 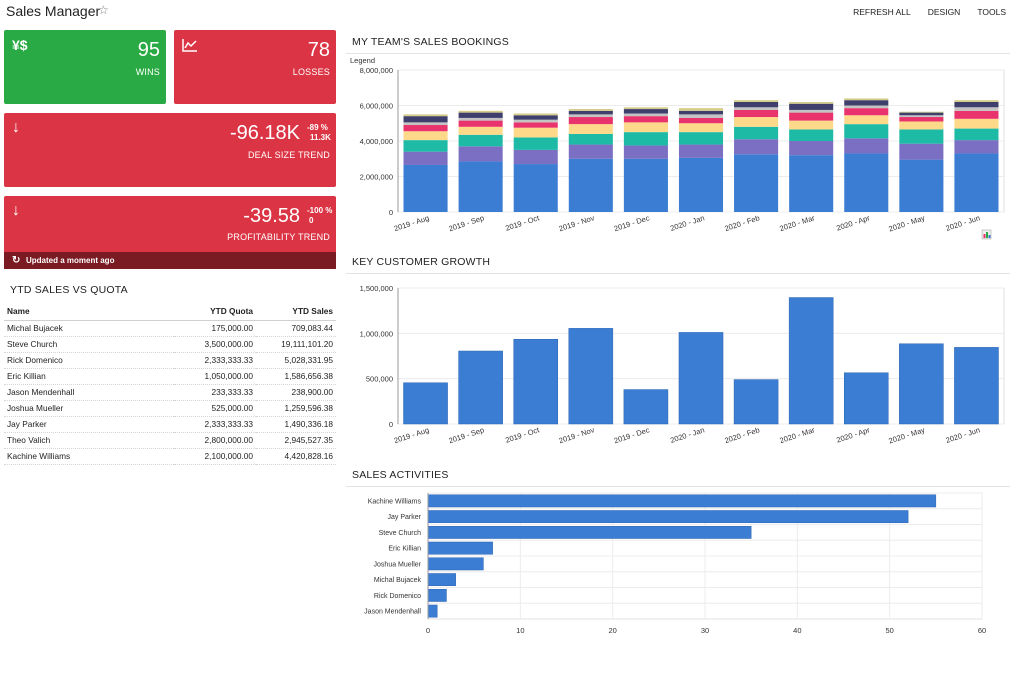 I want to click on table-row: Rick Domenico 2,333,333.33 5,028,331.95, so click(x=170, y=360).